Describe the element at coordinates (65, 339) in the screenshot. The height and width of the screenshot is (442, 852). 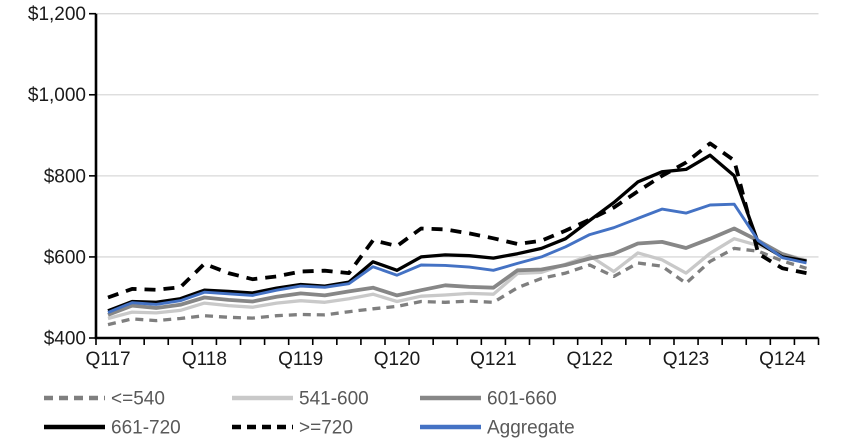
I see `y-tick-label-400: $400` at that location.